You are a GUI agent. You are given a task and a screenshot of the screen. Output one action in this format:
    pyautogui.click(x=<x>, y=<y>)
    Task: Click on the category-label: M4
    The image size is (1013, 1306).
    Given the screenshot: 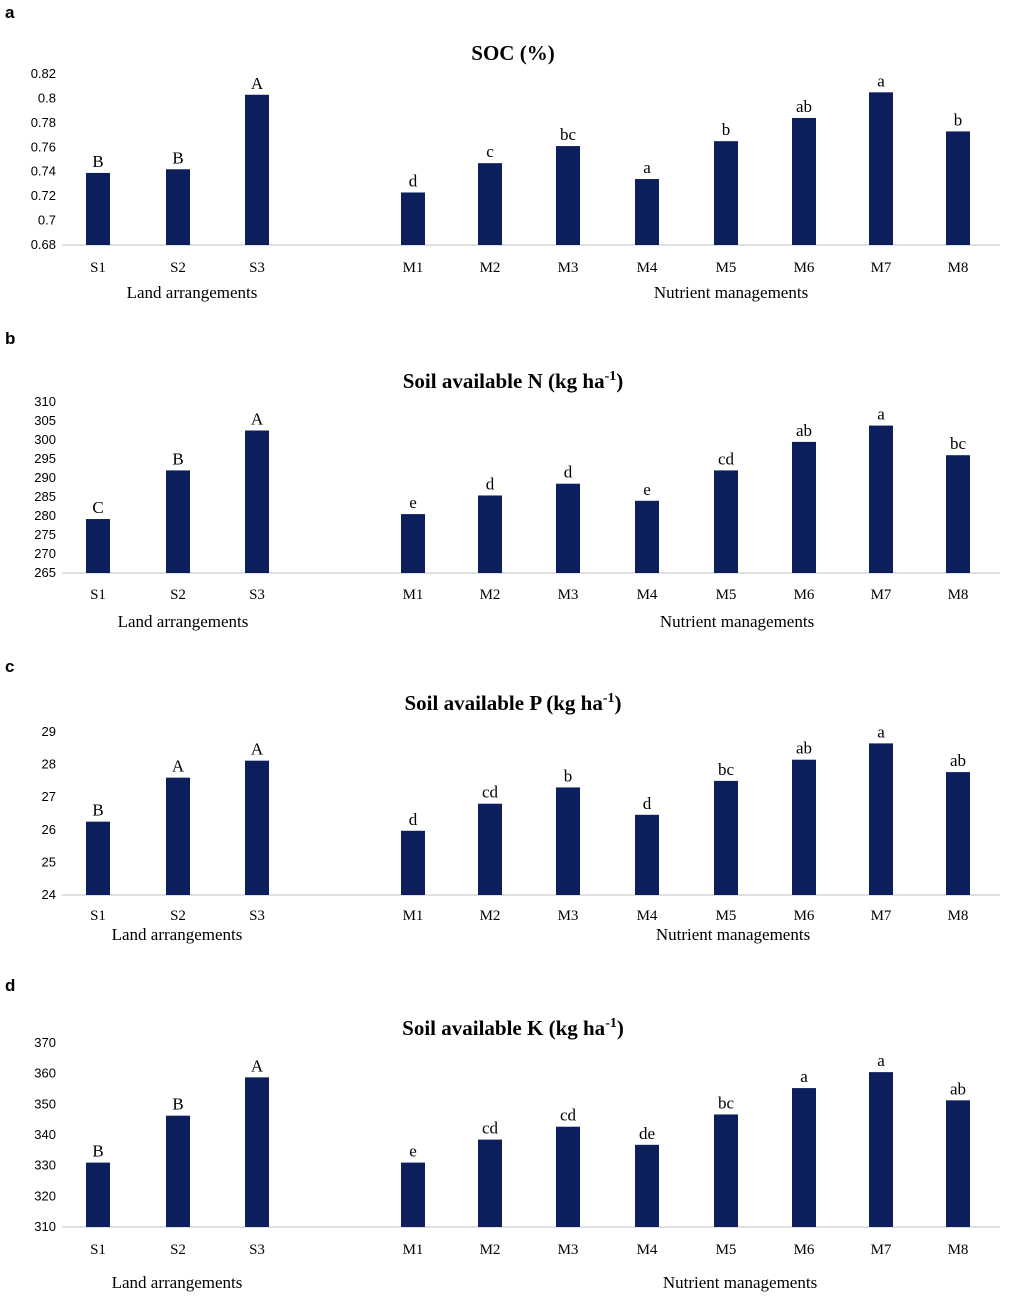 What is the action you would take?
    pyautogui.click(x=647, y=1250)
    